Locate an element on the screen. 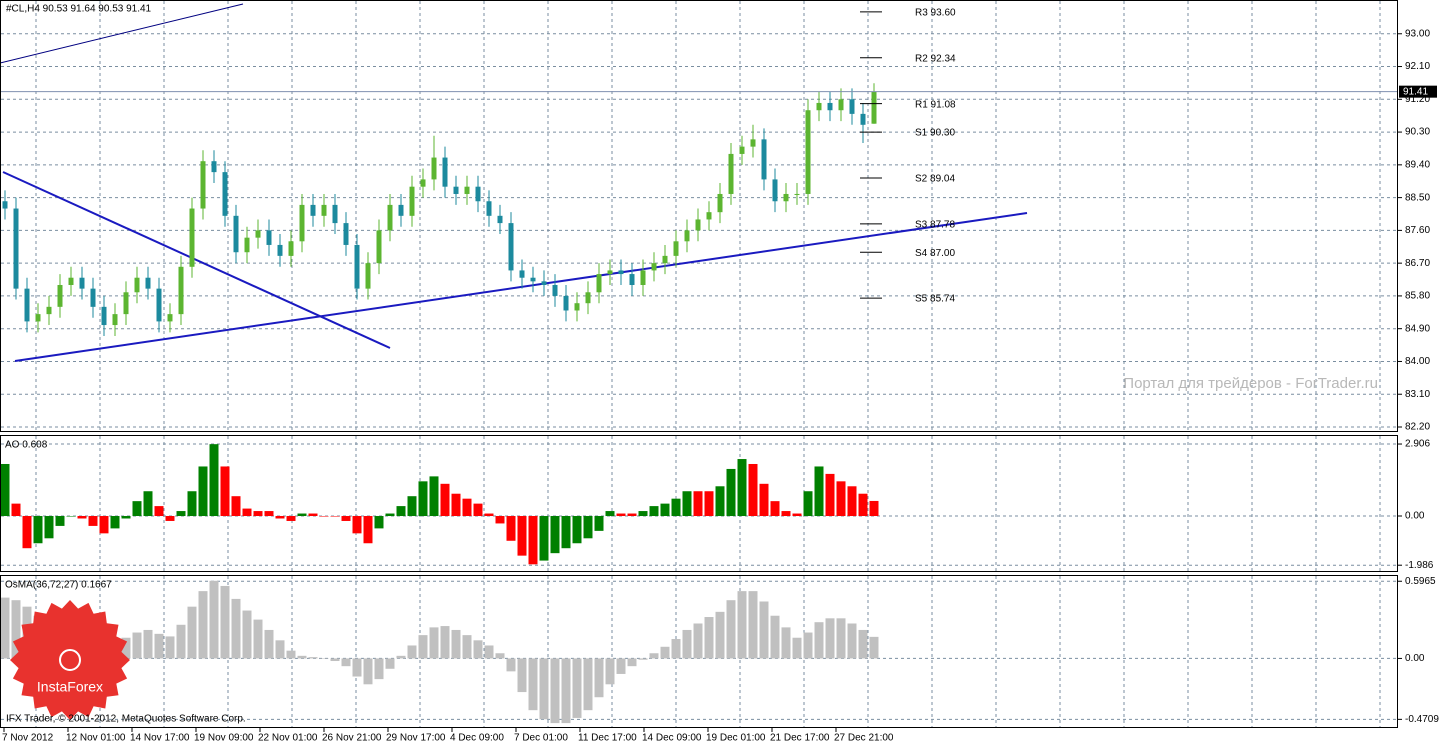 The image size is (1439, 745). x-tick-label: 26 Nov 21:00 is located at coordinates (352, 738).